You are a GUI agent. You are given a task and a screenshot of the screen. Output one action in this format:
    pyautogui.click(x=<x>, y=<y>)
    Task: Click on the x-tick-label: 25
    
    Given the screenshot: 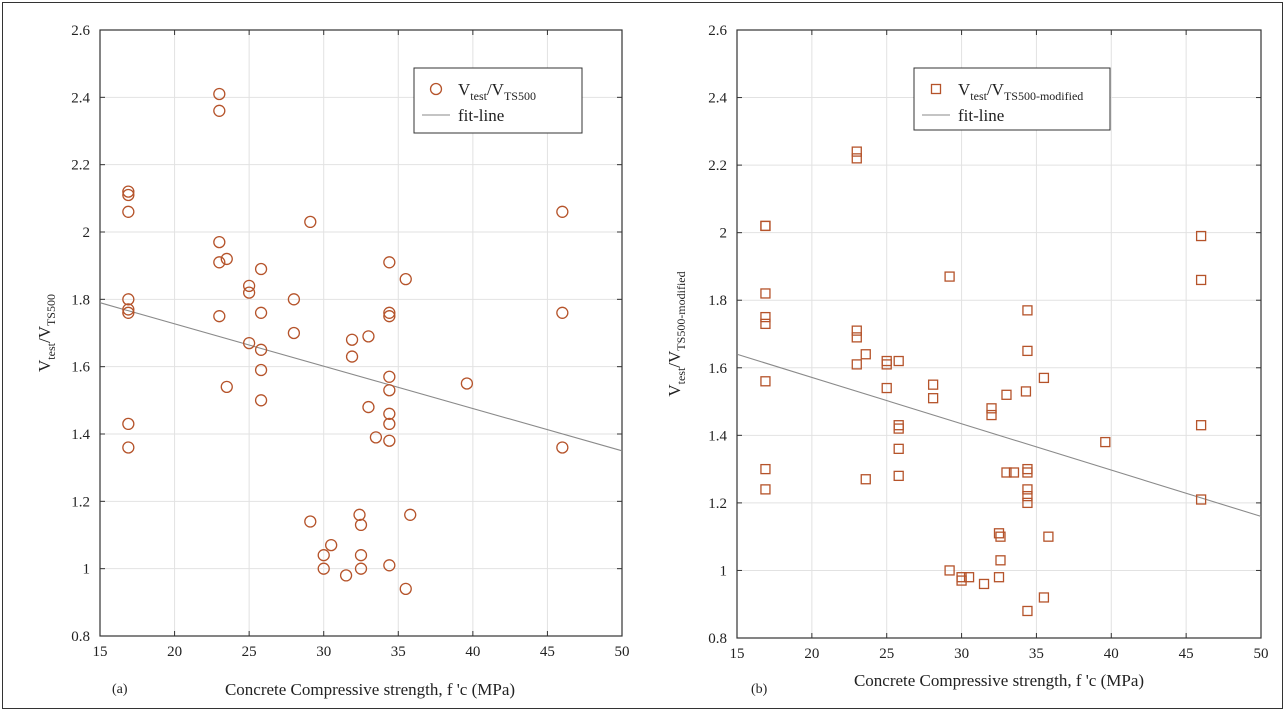 What is the action you would take?
    pyautogui.click(x=886, y=654)
    